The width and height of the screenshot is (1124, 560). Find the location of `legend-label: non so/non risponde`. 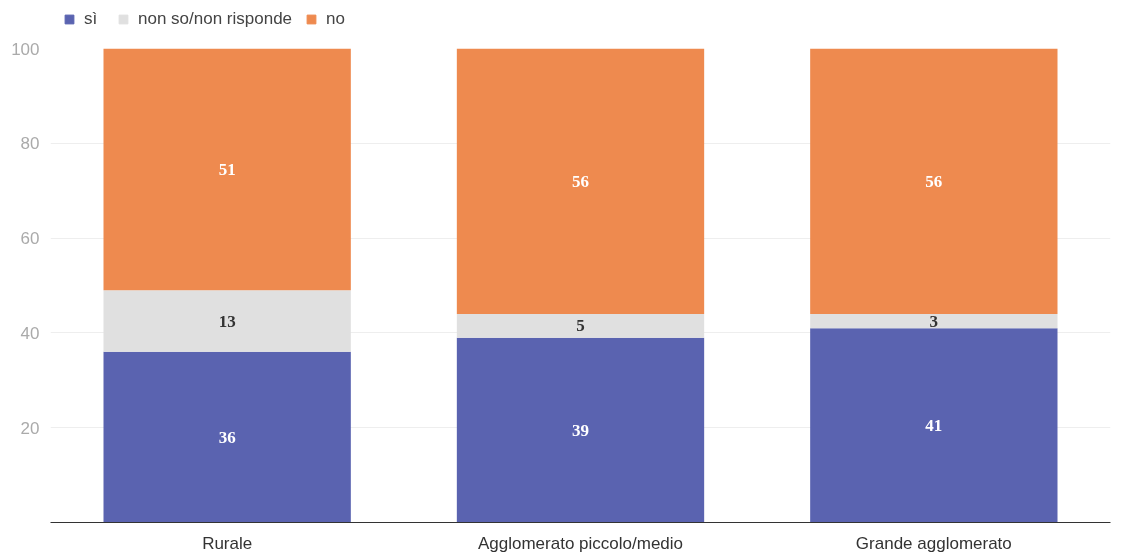

legend-label: non so/non risponde is located at coordinates (215, 19).